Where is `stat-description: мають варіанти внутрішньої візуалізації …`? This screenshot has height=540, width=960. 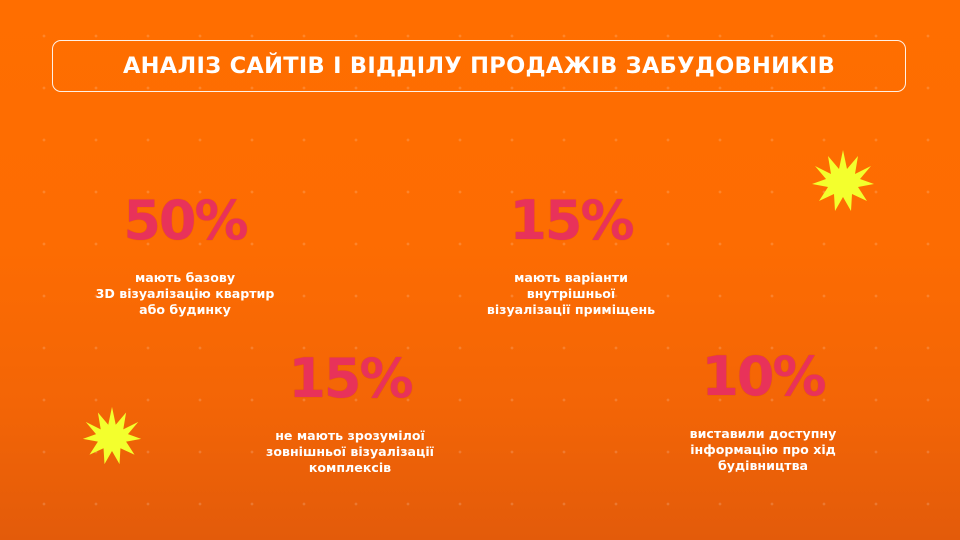
stat-description: мають варіанти внутрішньої візуалізації … is located at coordinates (571, 293).